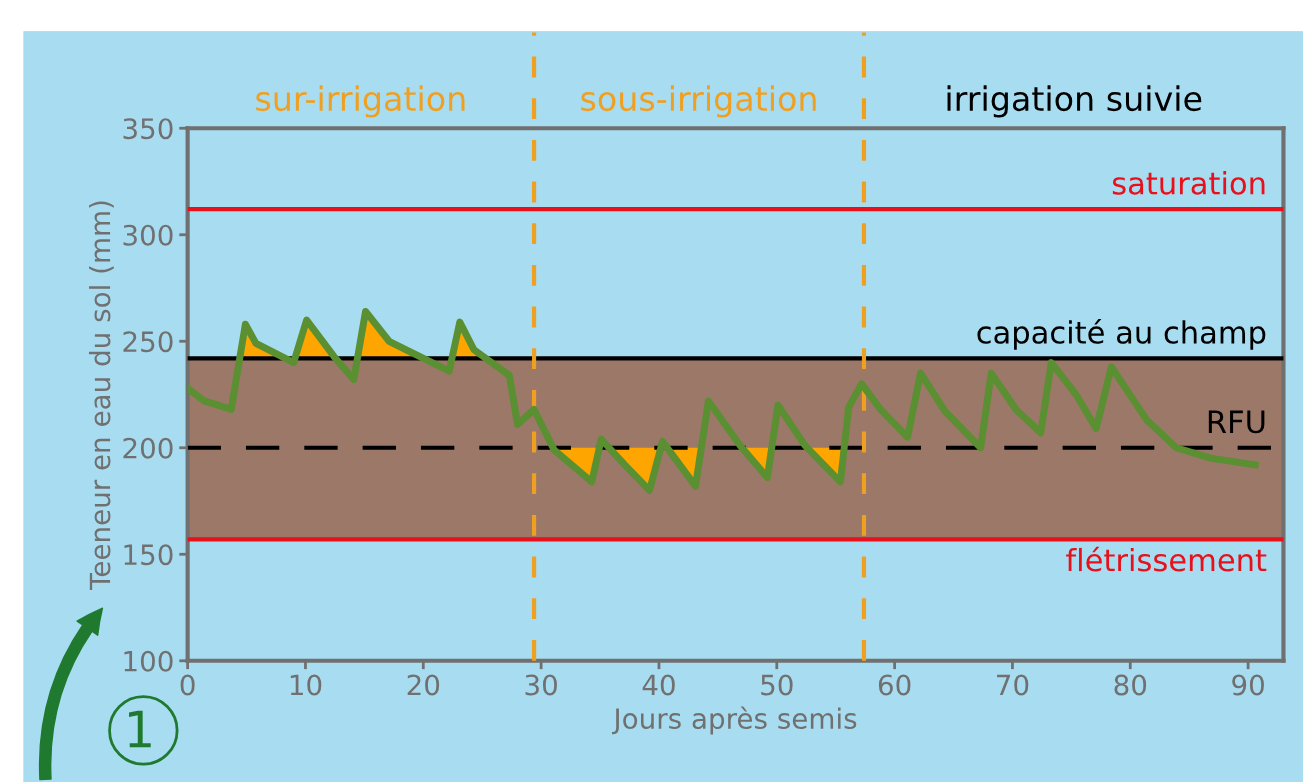 This screenshot has height=782, width=1303. I want to click on y-axis-title: Teeneur en eau du sol (mm), so click(101, 396).